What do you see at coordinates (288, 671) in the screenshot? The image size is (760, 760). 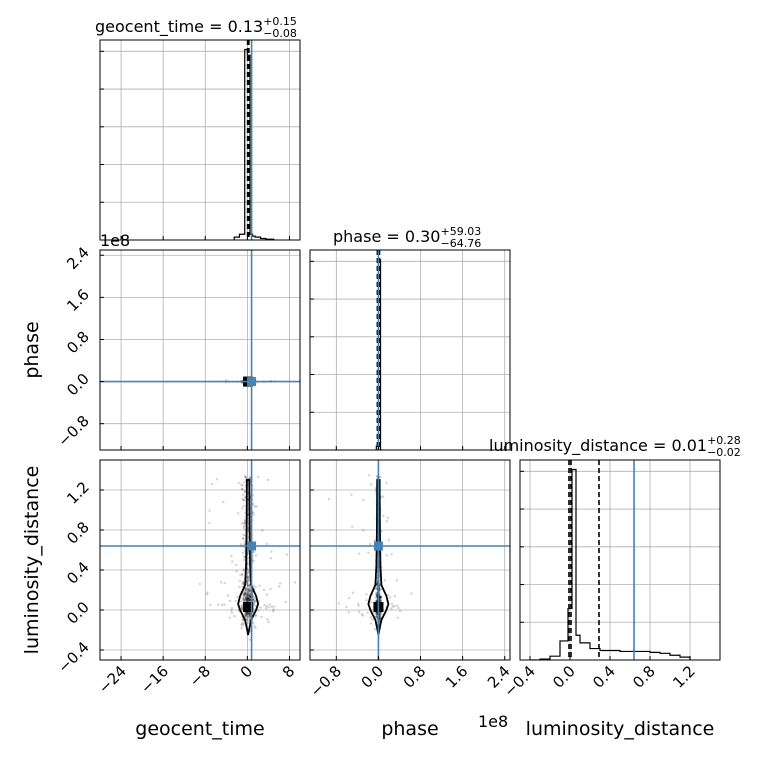 I see `x-tick-label: 8` at bounding box center [288, 671].